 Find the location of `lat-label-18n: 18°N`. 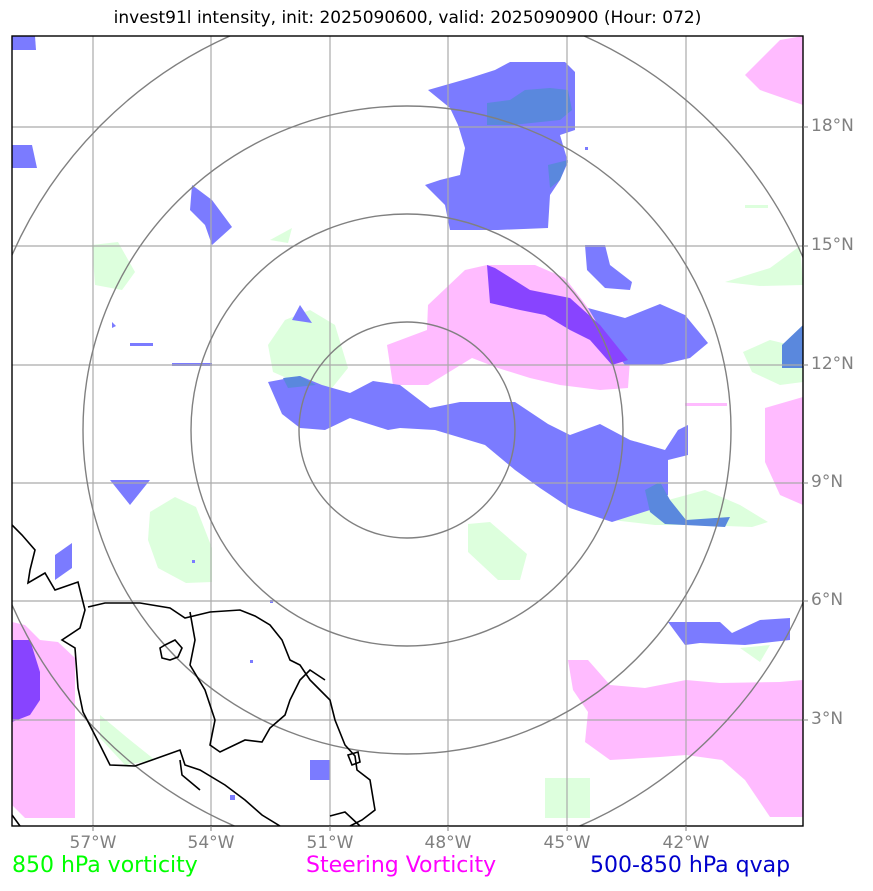

lat-label-18n: 18°N is located at coordinates (832, 126).